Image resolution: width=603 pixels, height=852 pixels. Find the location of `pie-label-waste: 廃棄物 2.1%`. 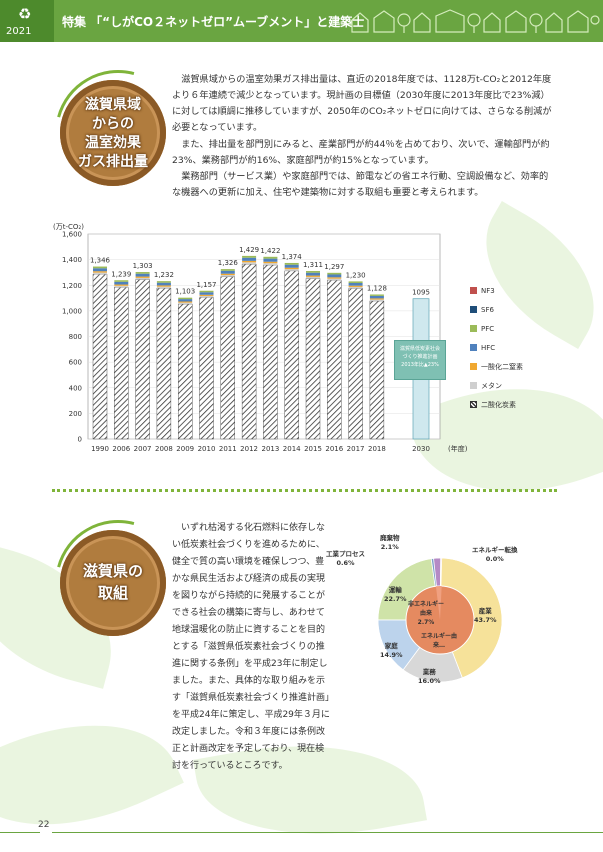

pie-label-waste: 廃棄物 2.1% is located at coordinates (390, 542).